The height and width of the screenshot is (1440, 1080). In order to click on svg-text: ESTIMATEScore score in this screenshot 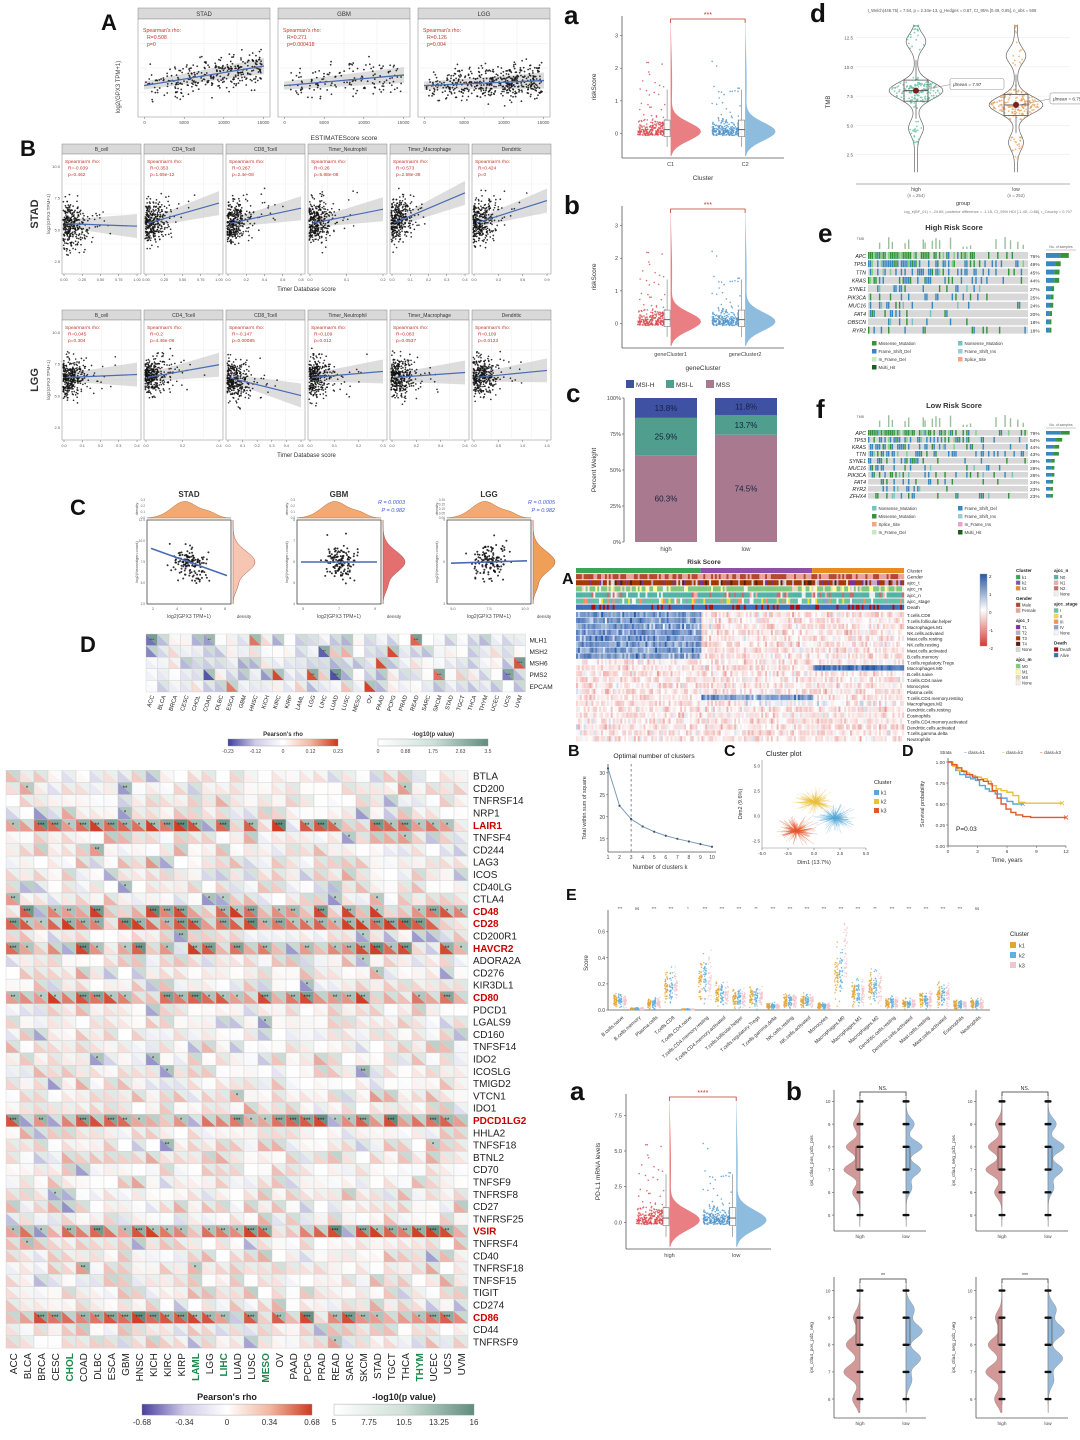, I will do `click(344, 138)`.